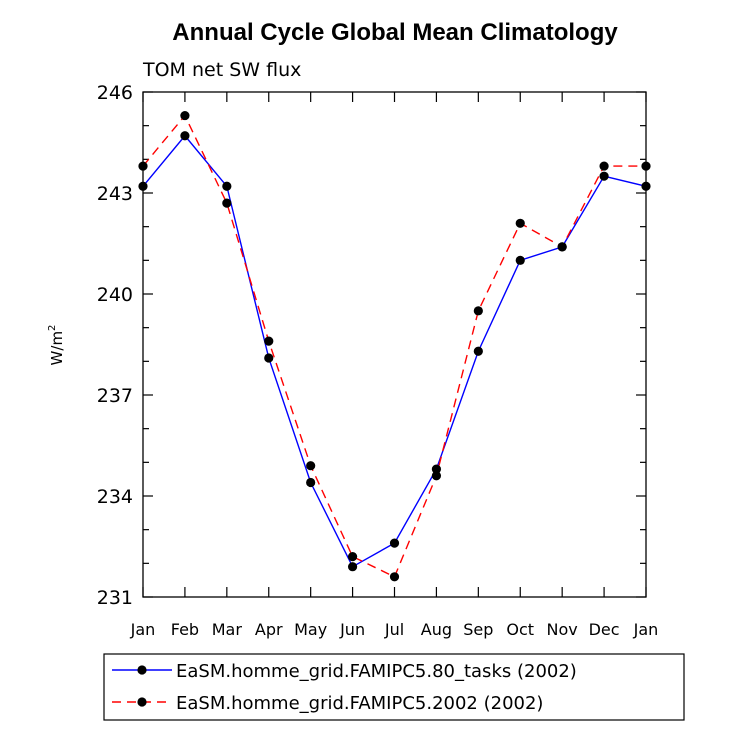 This screenshot has height=742, width=733. What do you see at coordinates (376, 671) in the screenshot?
I see `legend-label-1: EaSM.homme_grid.FAMIPC5.80_tasks (2002)` at bounding box center [376, 671].